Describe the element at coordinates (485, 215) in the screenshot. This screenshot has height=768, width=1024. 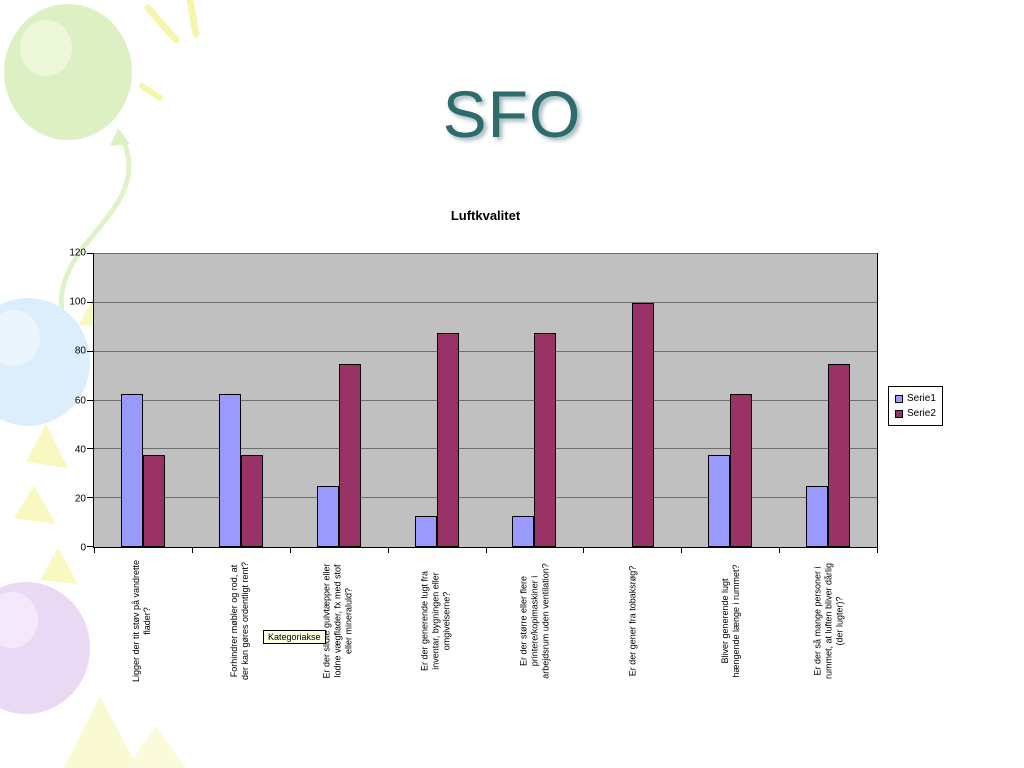
I see `chart-title: Luftkvalitet` at that location.